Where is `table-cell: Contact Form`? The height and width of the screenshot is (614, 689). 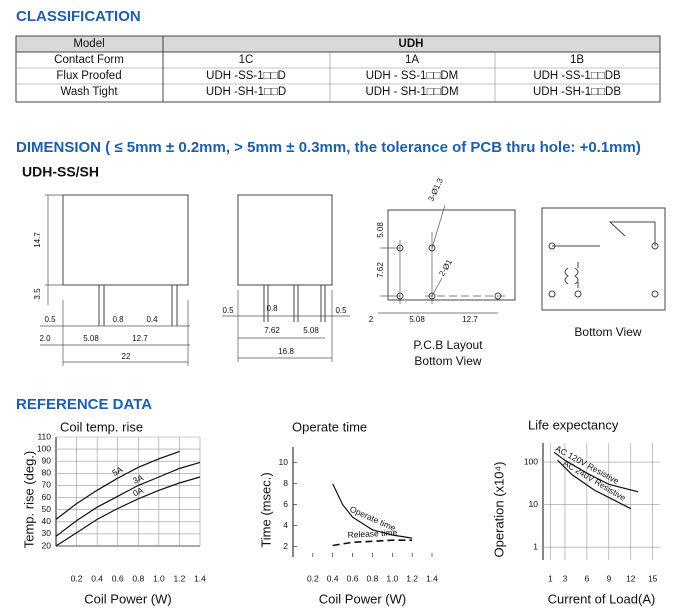
table-cell: Contact Form is located at coordinates (89, 60).